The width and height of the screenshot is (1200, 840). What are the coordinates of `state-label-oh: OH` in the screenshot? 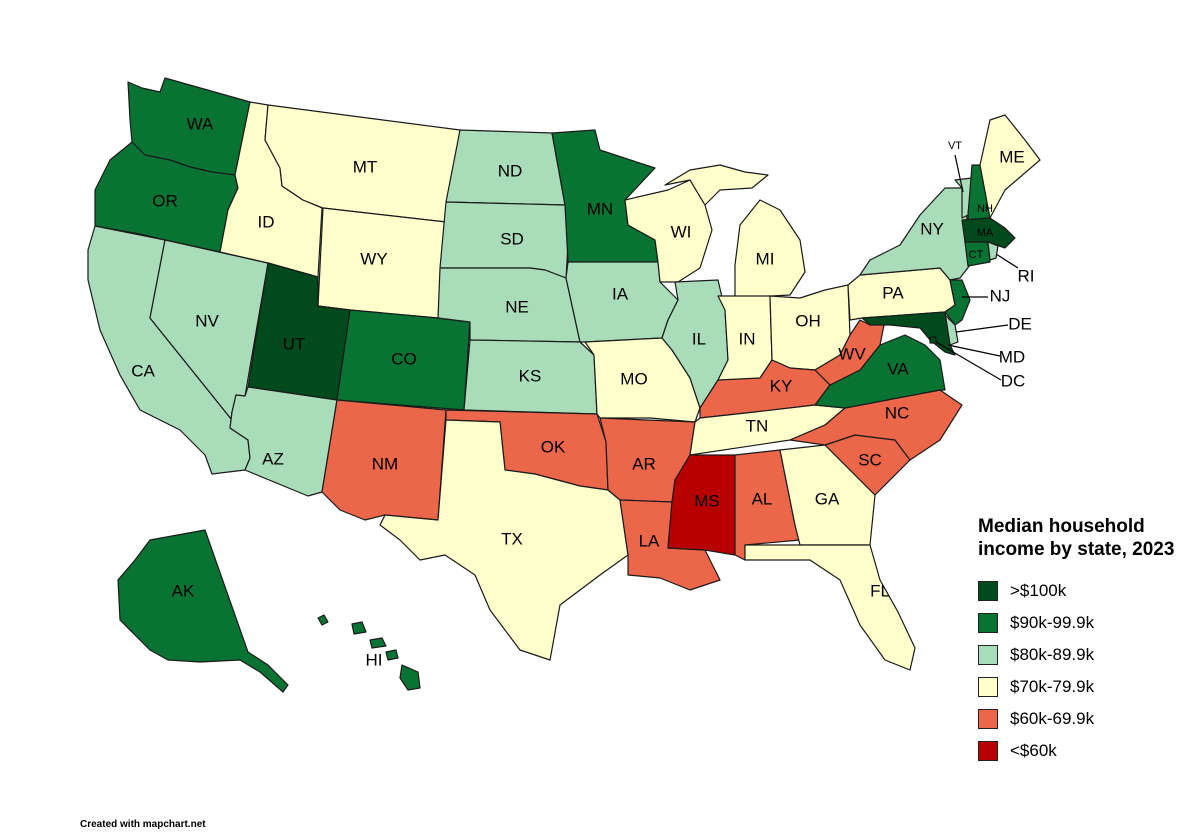 It's located at (808, 320).